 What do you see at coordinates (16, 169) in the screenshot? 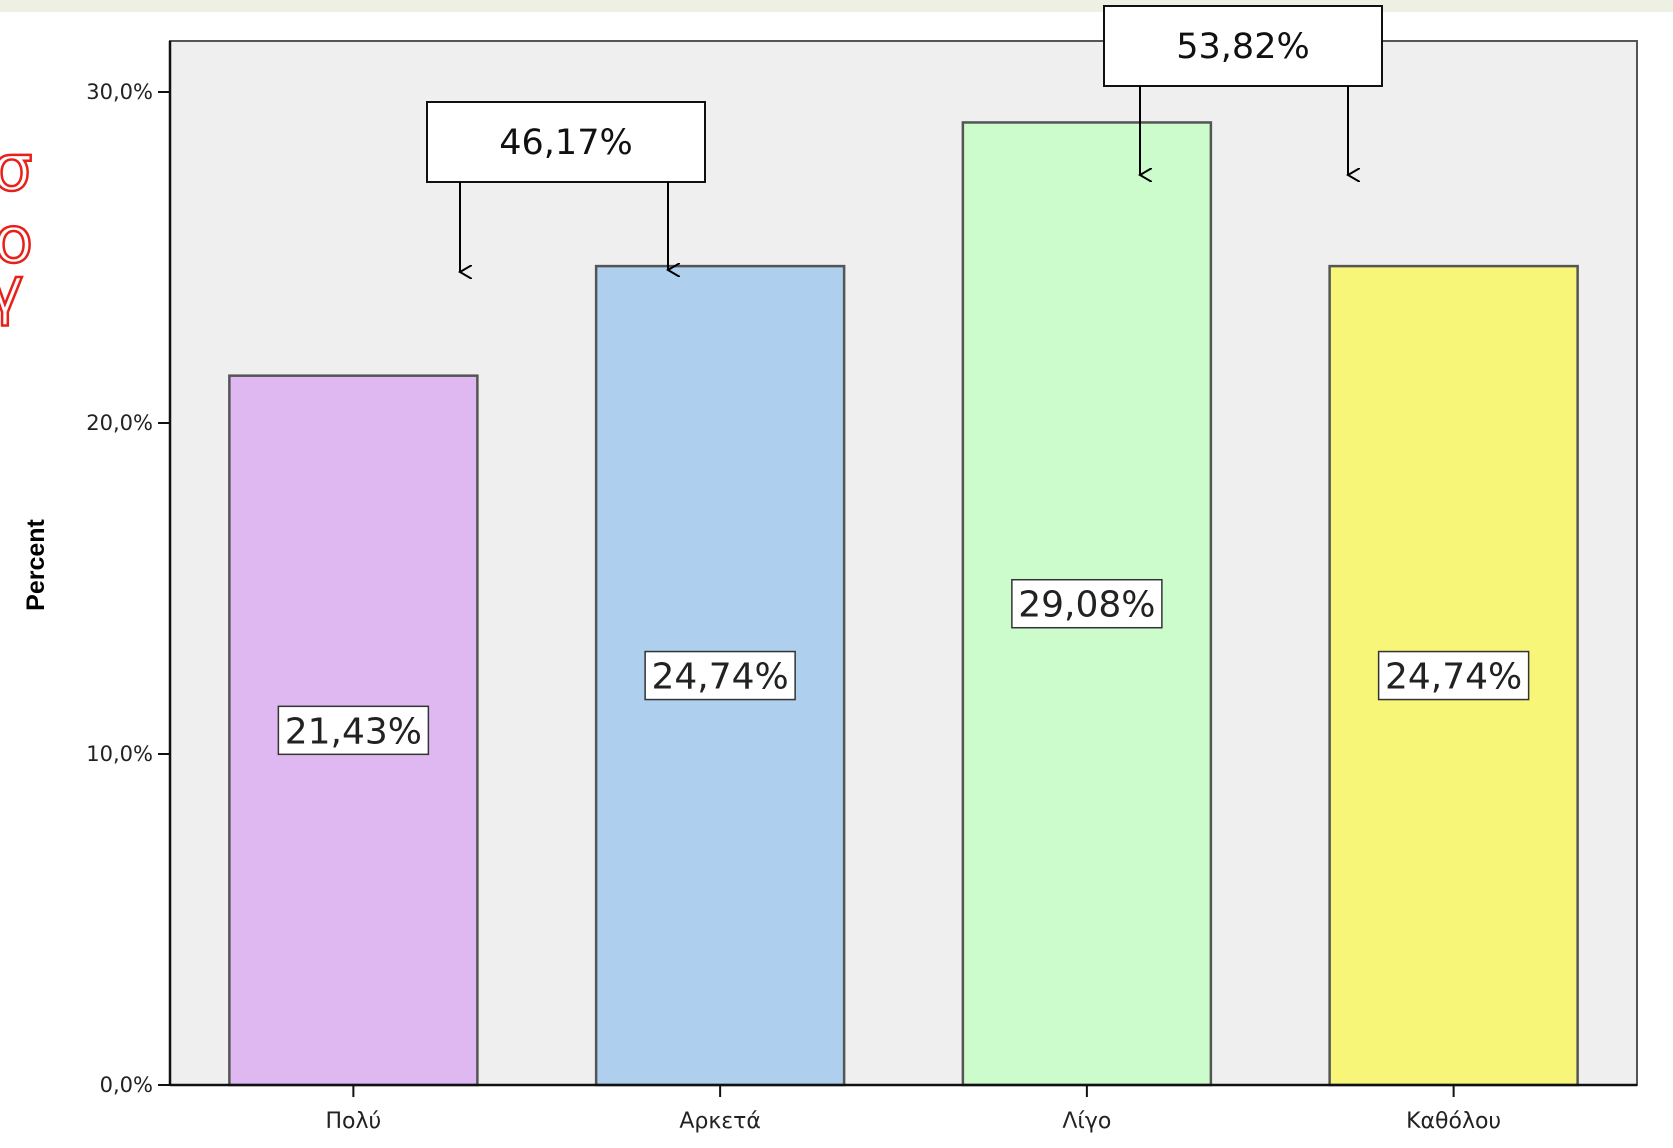
I see `svg-text: σ` at bounding box center [16, 169].